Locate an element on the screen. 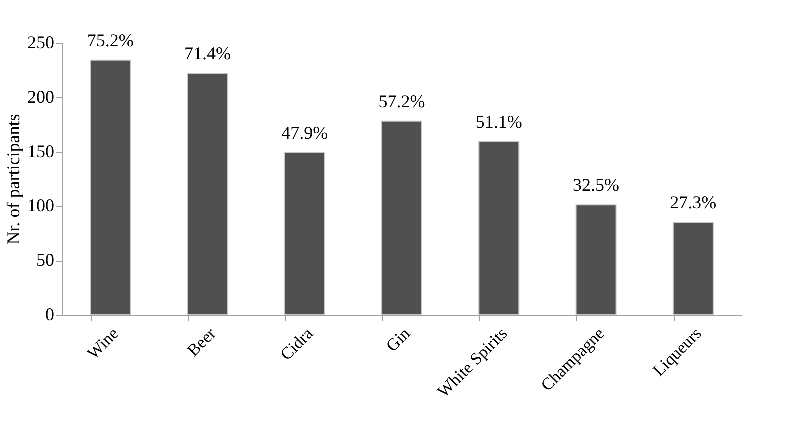 Image resolution: width=787 pixels, height=441 pixels. y-axis-title: Nr. of participants is located at coordinates (14, 179).